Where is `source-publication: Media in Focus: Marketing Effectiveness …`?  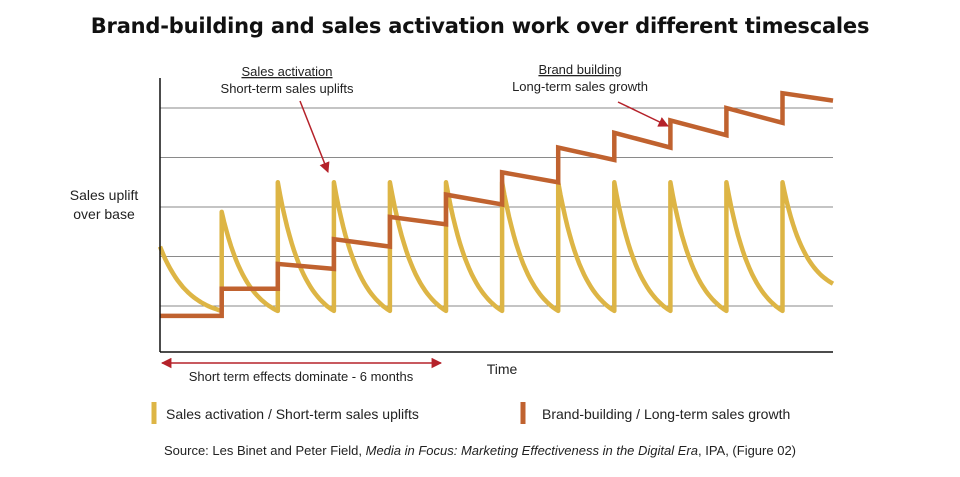
source-publication: Media in Focus: Marketing Effectiveness … is located at coordinates (531, 450).